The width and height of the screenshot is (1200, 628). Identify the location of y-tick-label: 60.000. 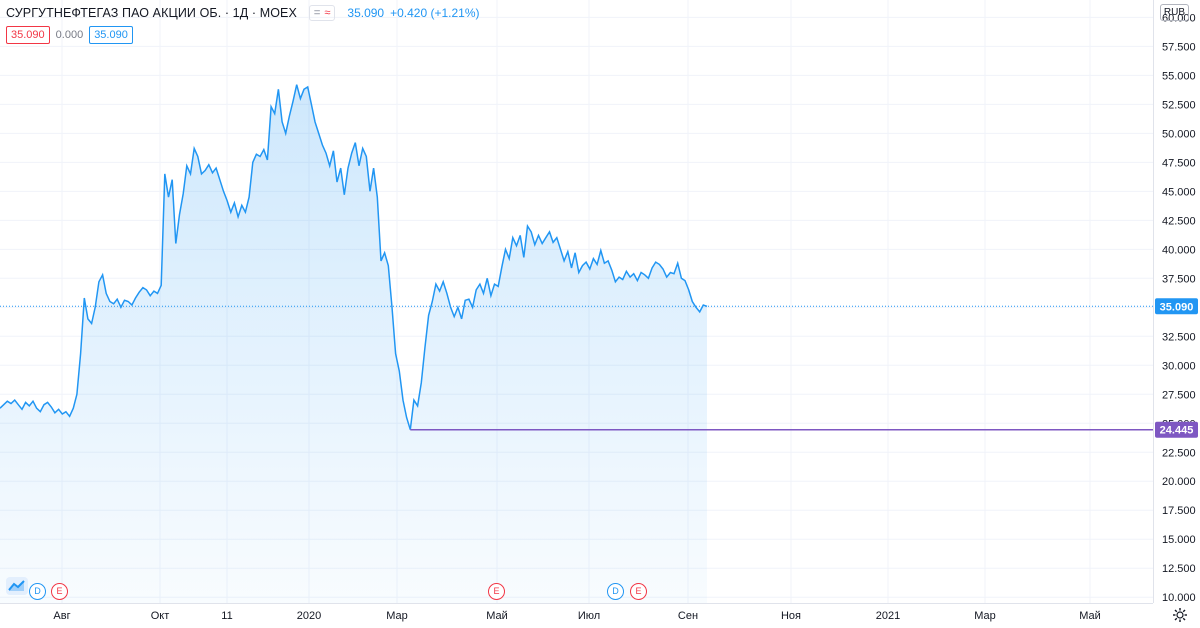
(1179, 18).